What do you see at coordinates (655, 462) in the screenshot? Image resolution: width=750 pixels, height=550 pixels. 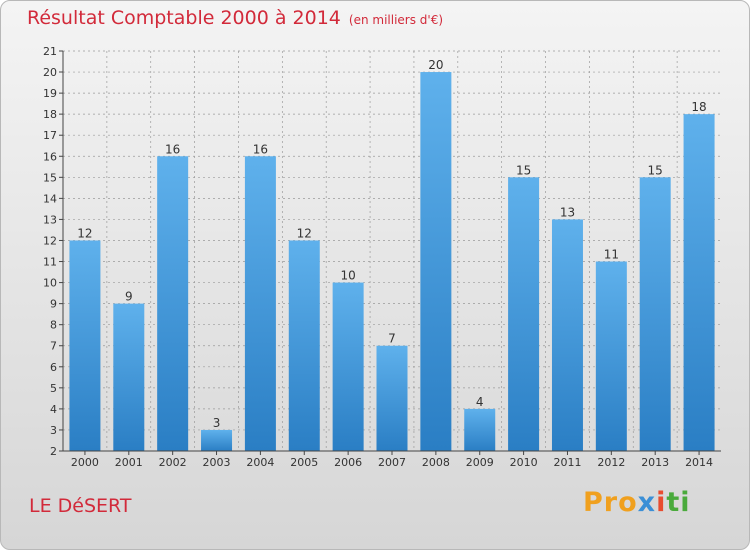 I see `x-tick-label: 2013` at bounding box center [655, 462].